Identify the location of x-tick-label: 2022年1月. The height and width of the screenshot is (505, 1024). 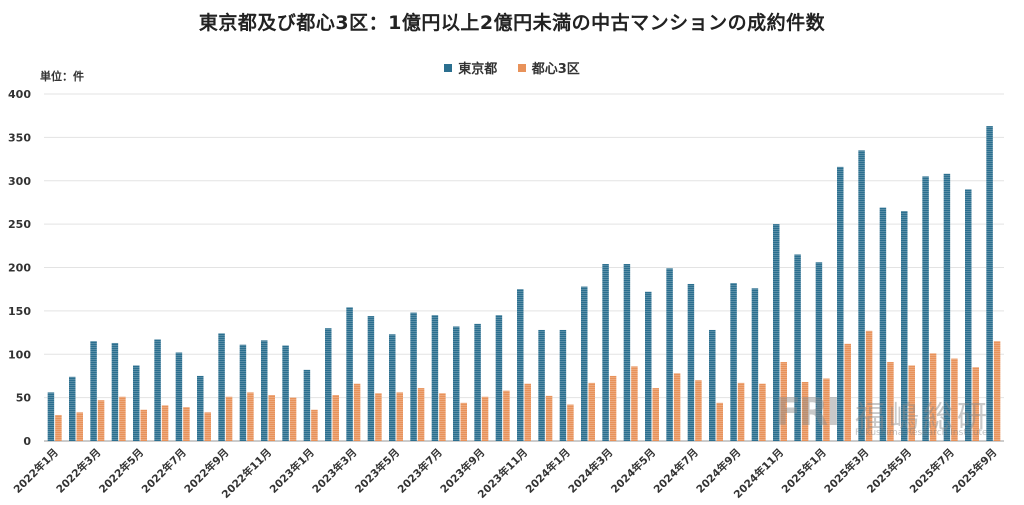
(36, 471).